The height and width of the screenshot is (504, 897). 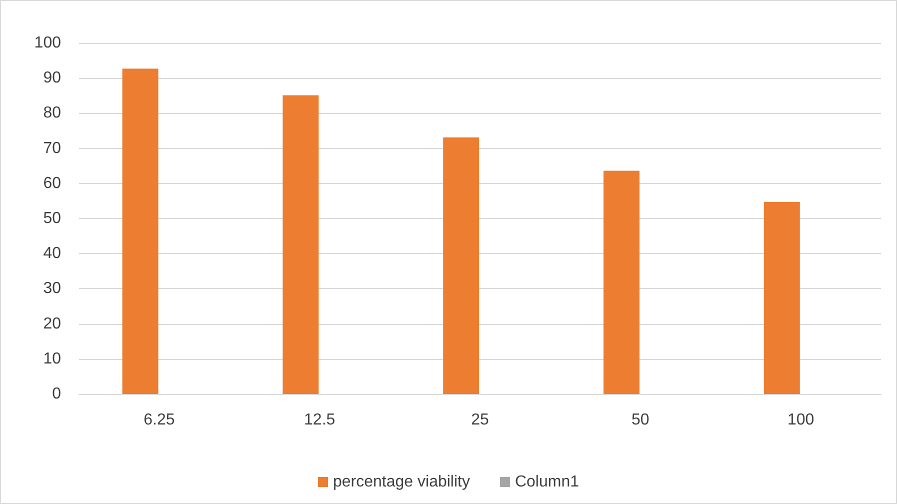 What do you see at coordinates (52, 289) in the screenshot?
I see `y-tick-label: 30` at bounding box center [52, 289].